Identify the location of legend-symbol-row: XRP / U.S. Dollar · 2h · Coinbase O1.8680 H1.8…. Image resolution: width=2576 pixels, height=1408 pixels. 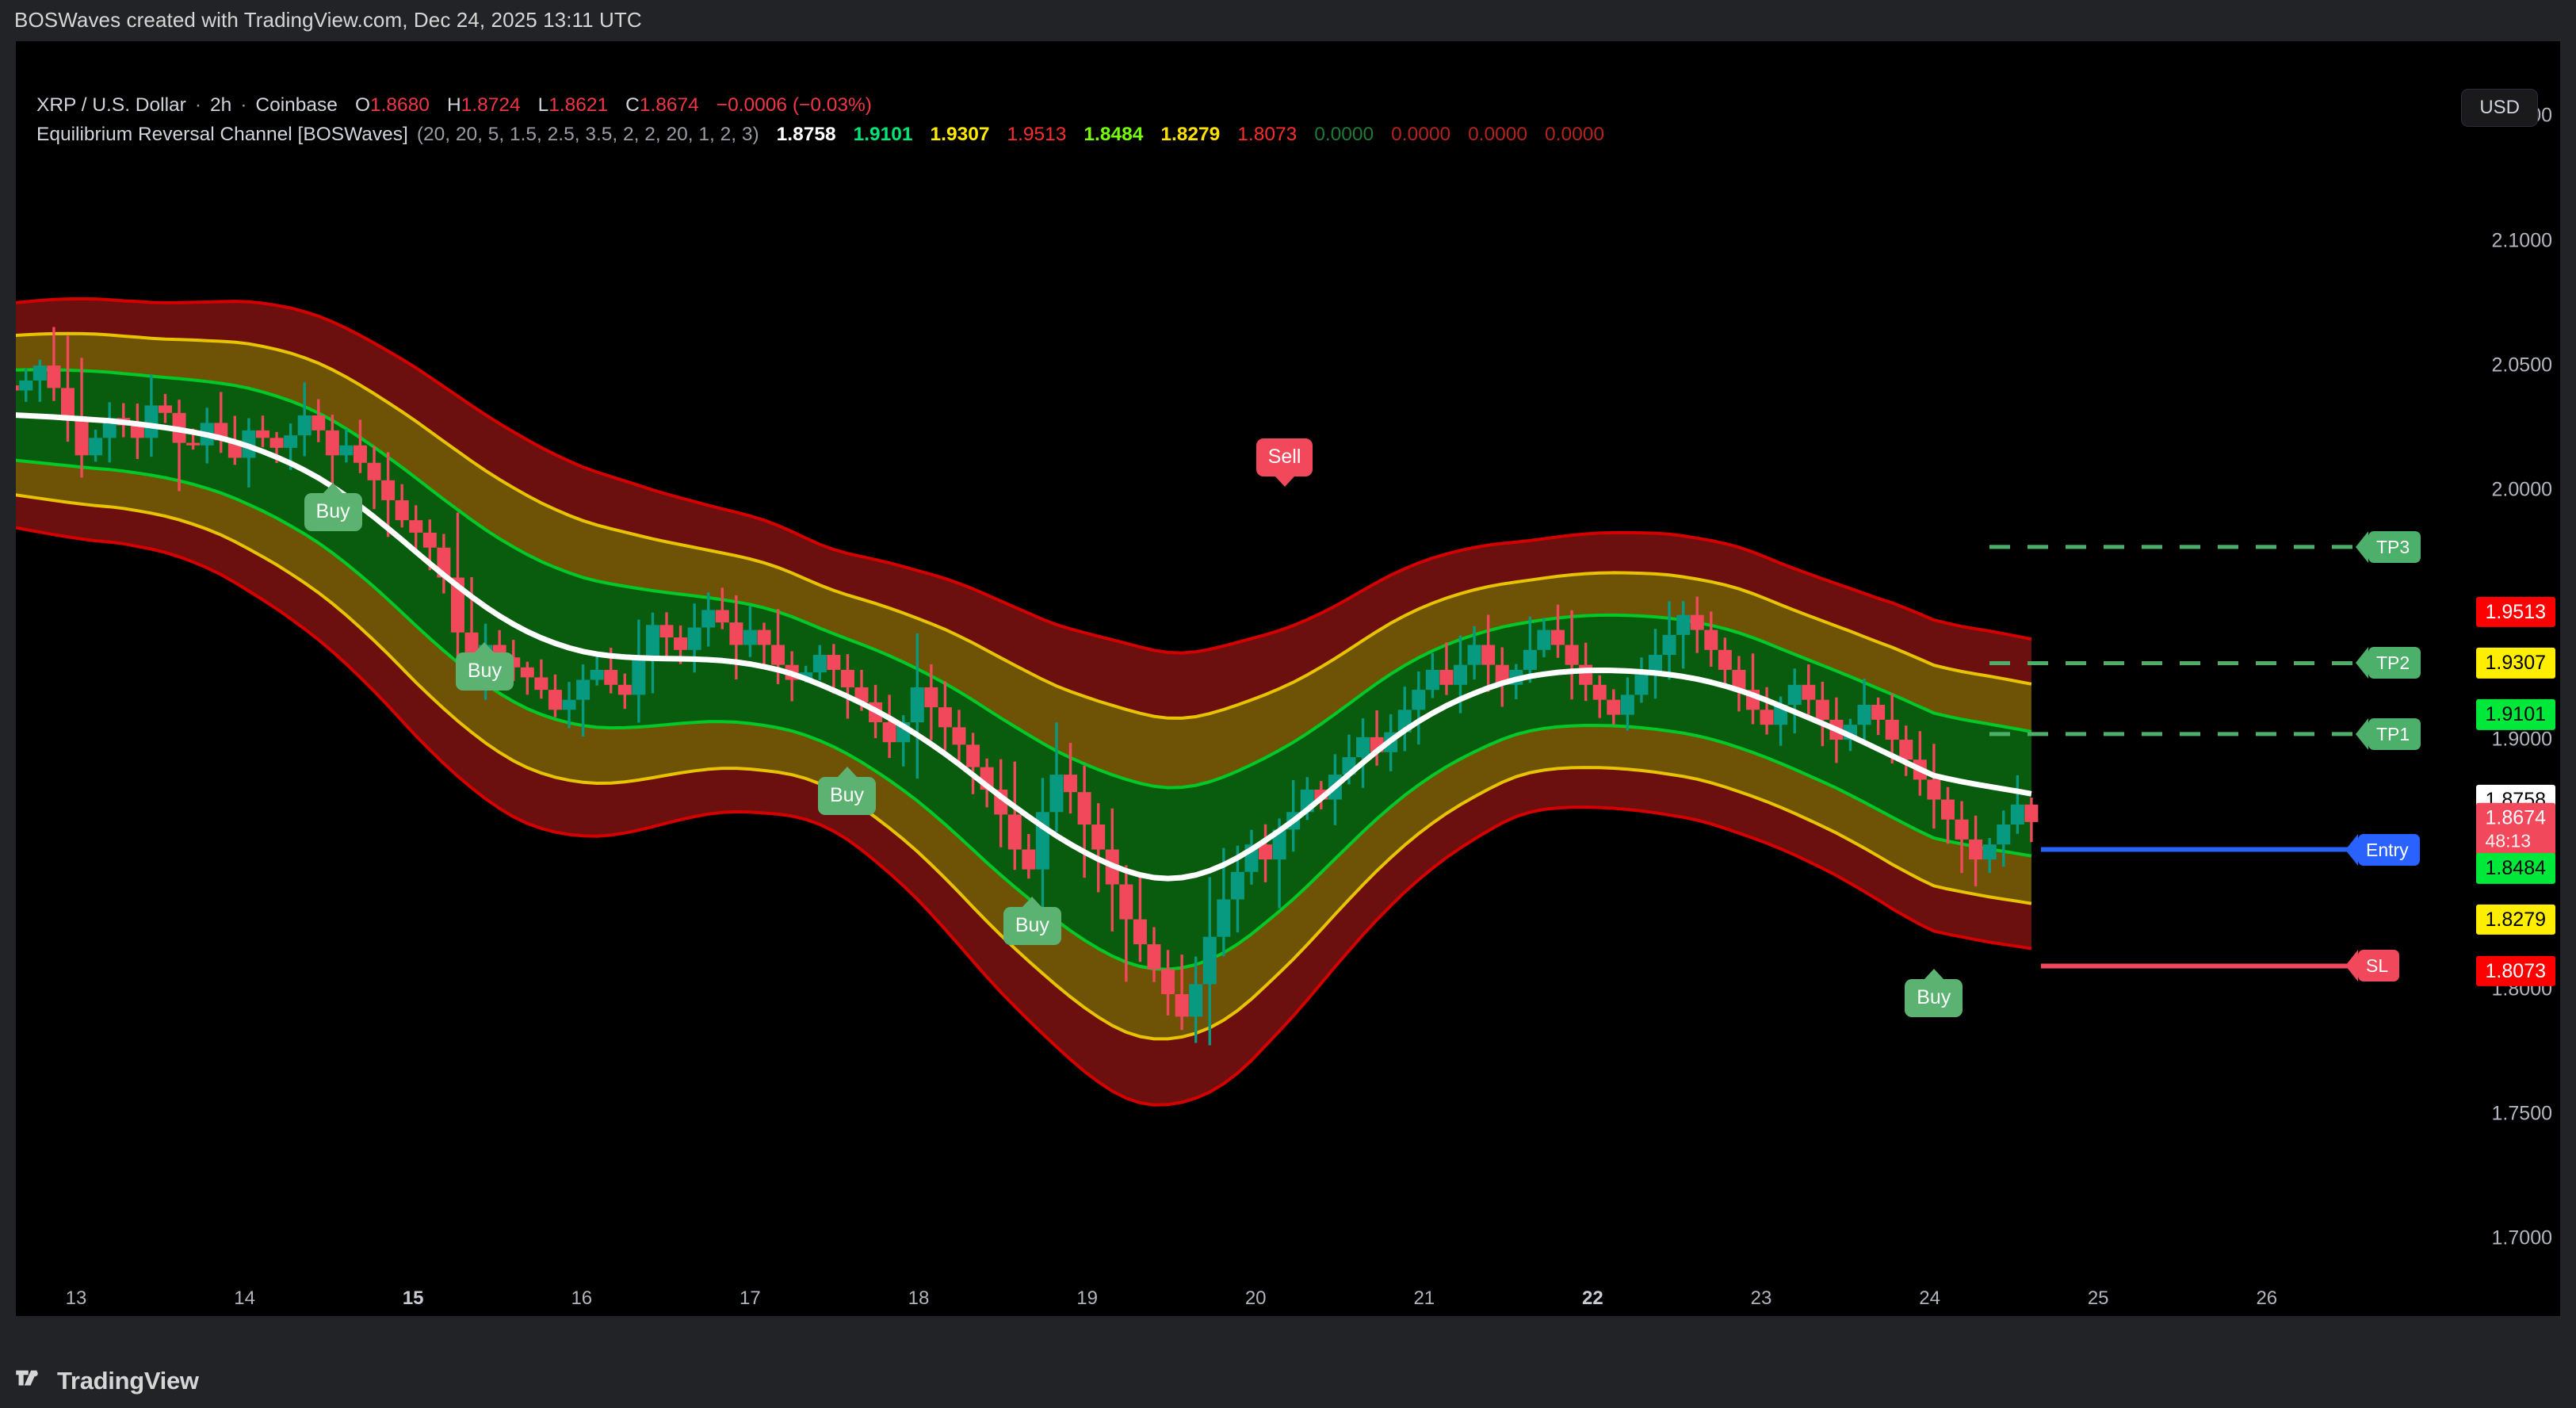
(820, 105).